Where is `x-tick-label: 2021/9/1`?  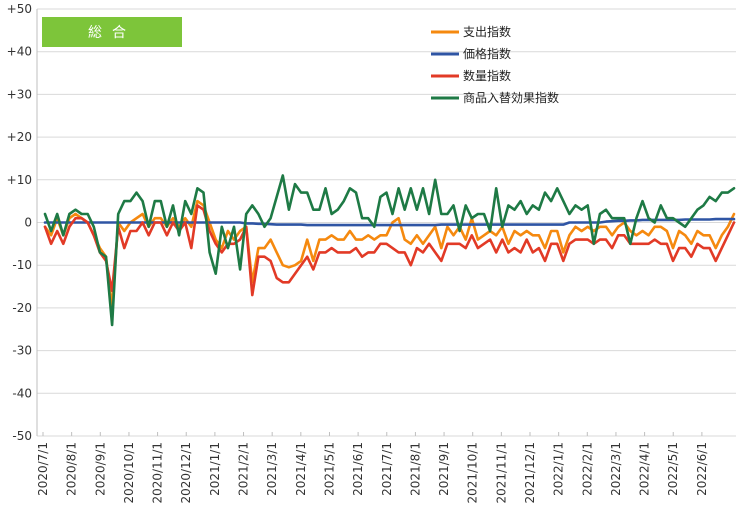
x-tick-label: 2021/9/1 is located at coordinates (444, 469).